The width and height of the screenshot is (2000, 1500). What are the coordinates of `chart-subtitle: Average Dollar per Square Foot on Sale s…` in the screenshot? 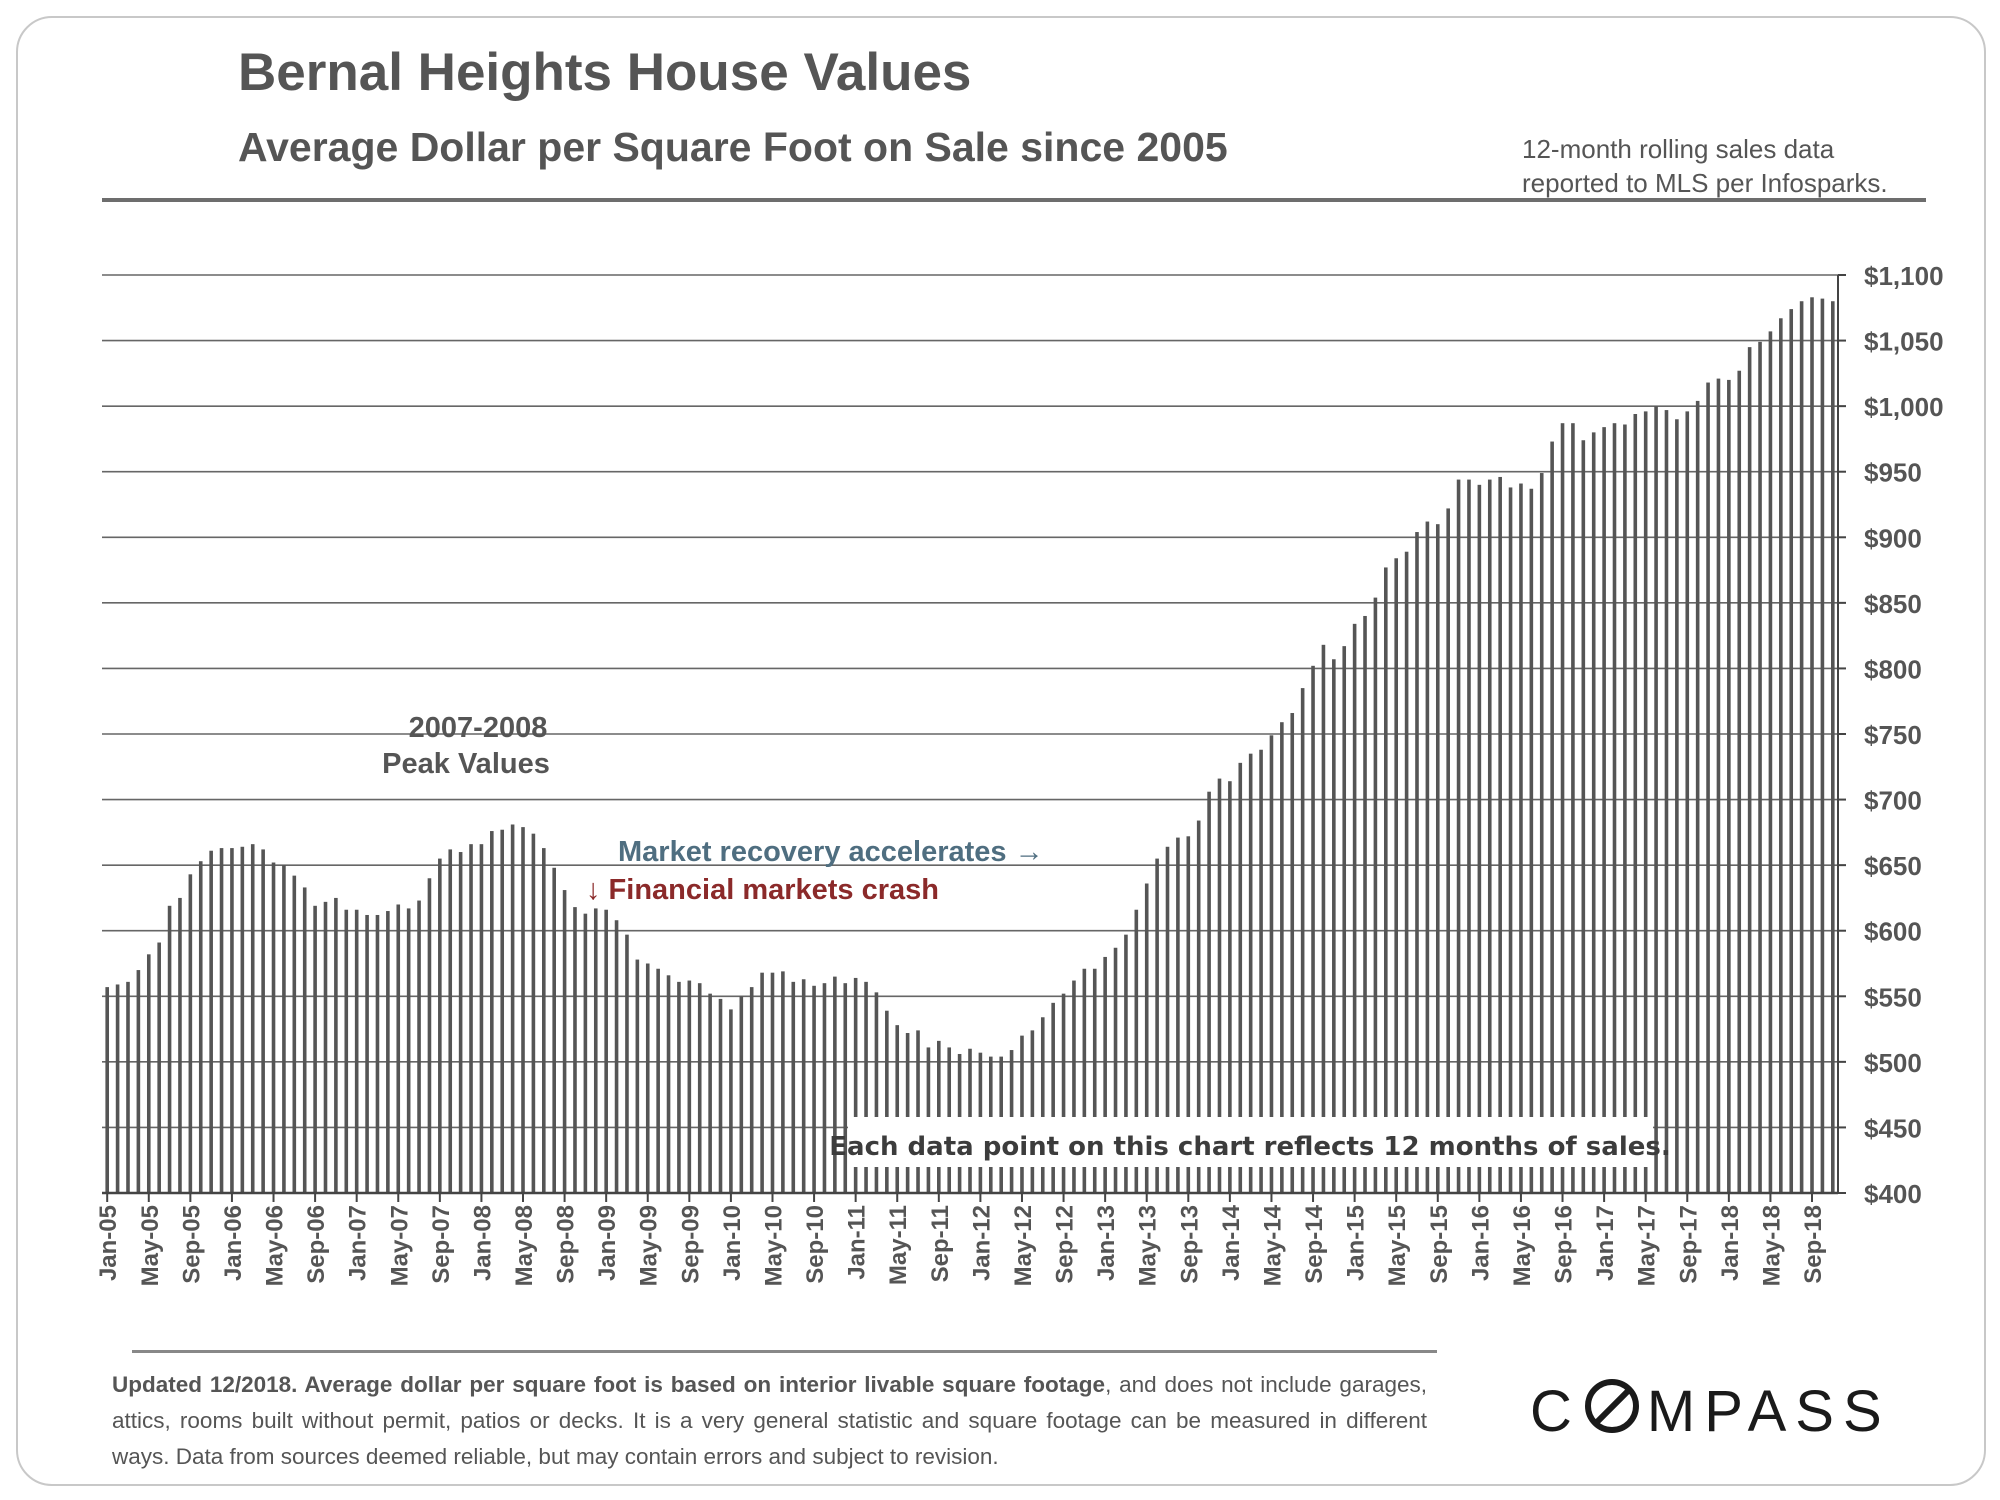 It's located at (733, 147).